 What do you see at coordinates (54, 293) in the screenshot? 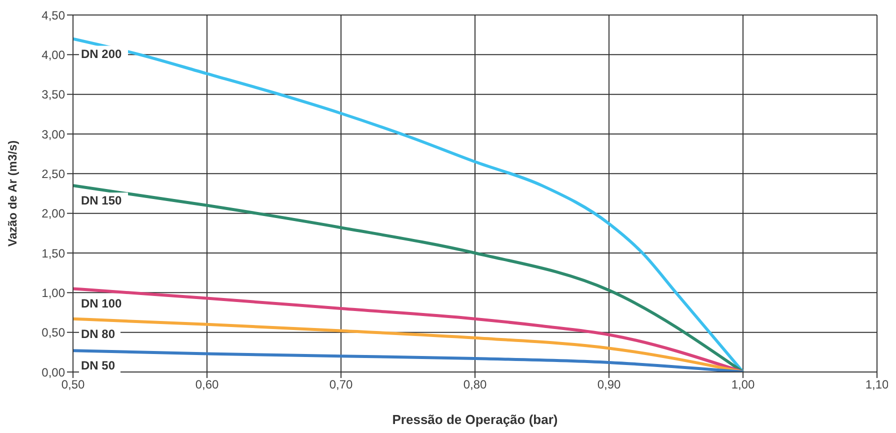
I see `y-tick-label: 1,00` at bounding box center [54, 293].